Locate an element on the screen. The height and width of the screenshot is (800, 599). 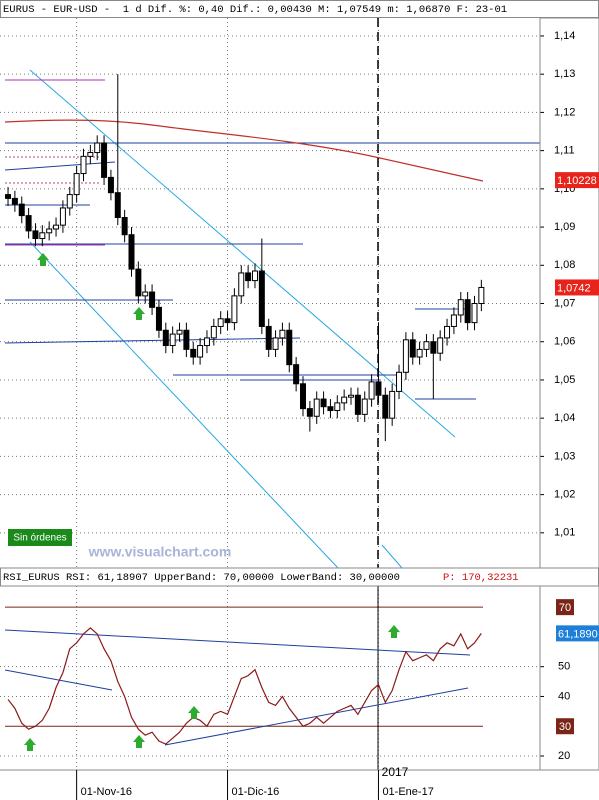
rsi-marker-label: 61,1890 is located at coordinates (578, 634).